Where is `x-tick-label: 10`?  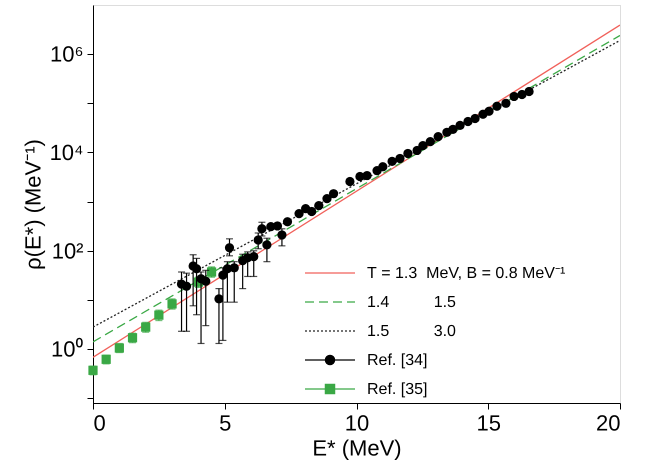 x-tick-label: 10 is located at coordinates (357, 423).